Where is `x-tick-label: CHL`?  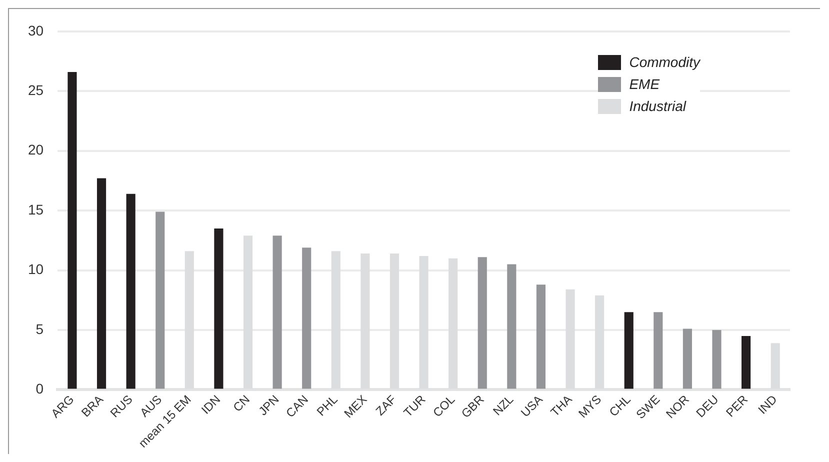 x-tick-label: CHL is located at coordinates (620, 406).